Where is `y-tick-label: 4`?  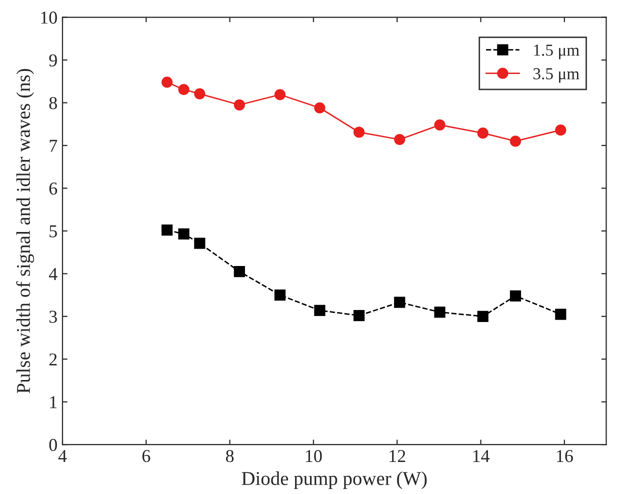
y-tick-label: 4 is located at coordinates (53, 274).